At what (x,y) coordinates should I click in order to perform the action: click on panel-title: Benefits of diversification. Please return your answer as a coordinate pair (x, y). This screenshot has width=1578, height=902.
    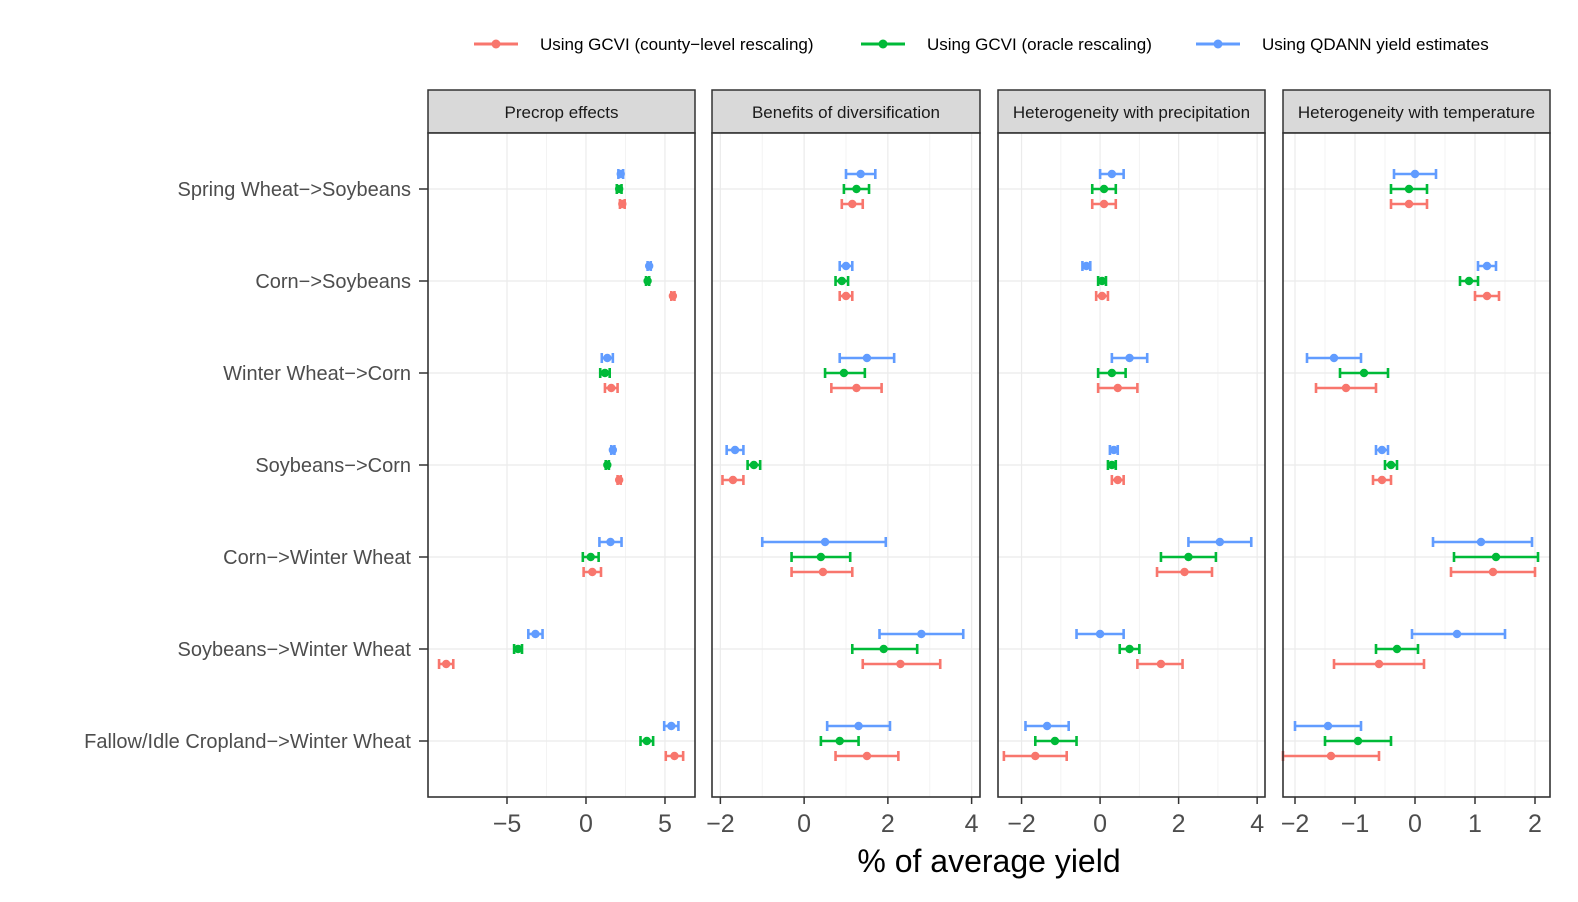
    Looking at the image, I should click on (846, 112).